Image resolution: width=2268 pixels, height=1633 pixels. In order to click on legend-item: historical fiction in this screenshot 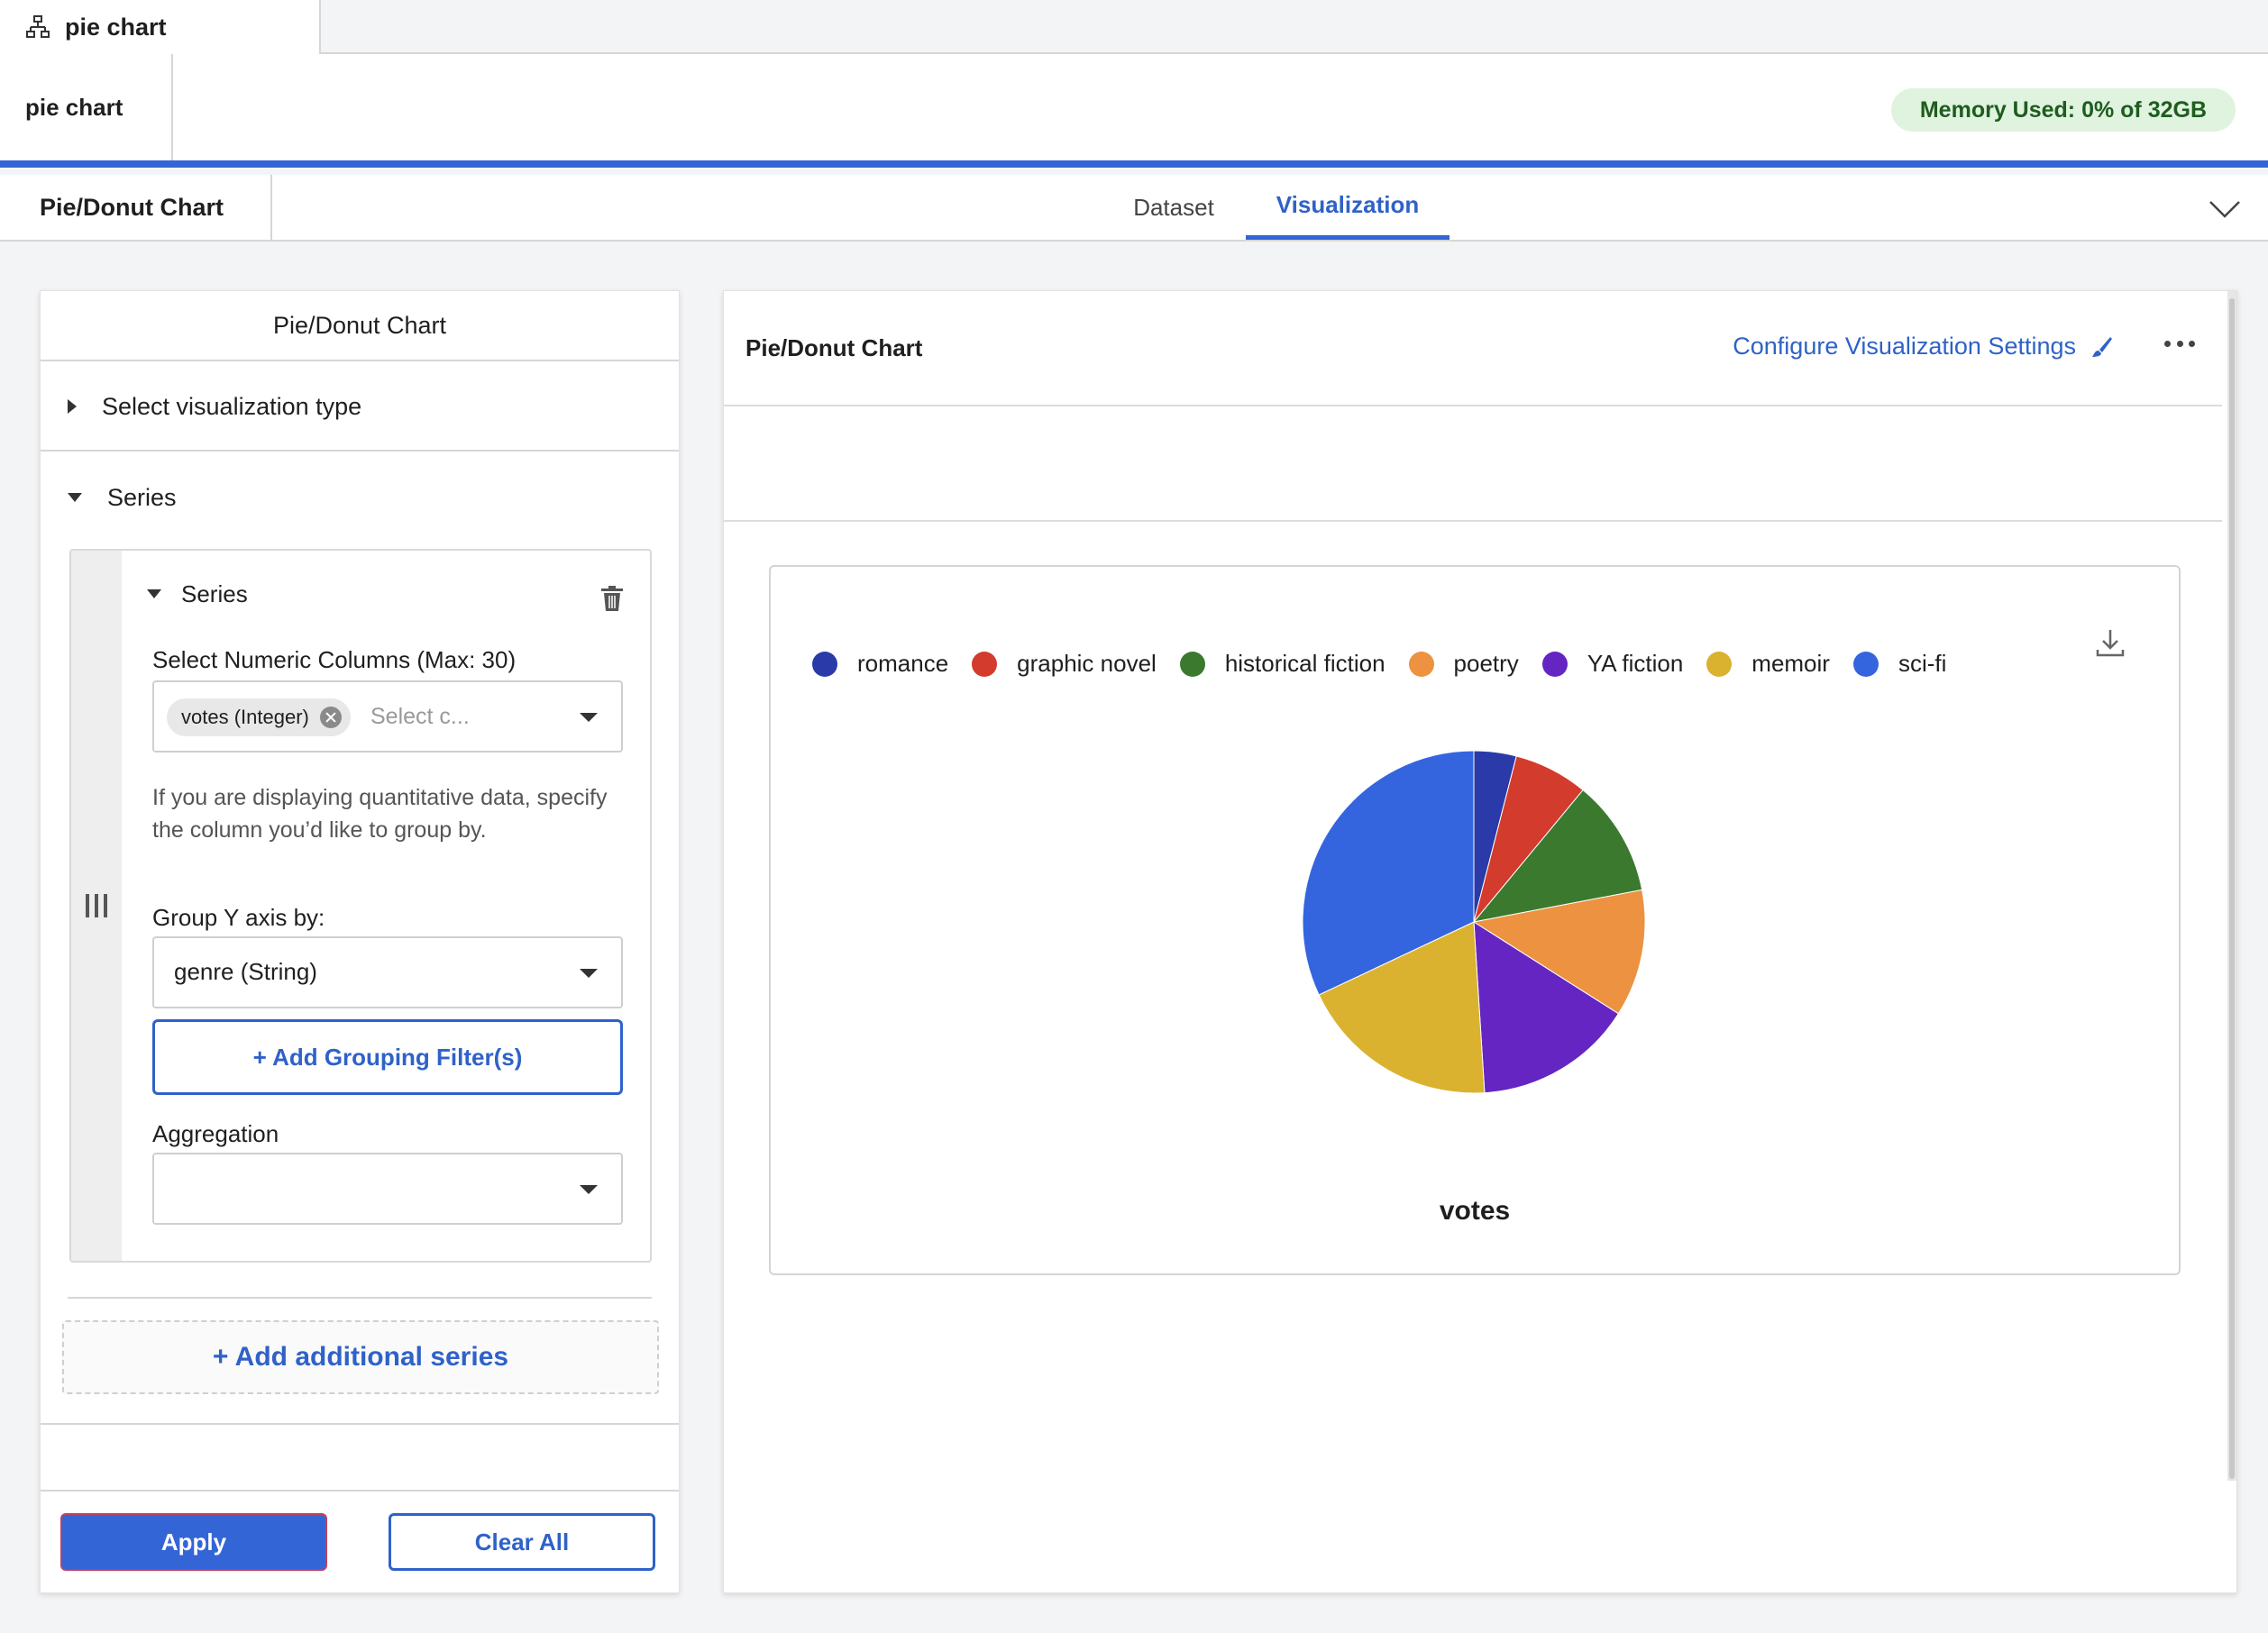, I will do `click(1282, 664)`.